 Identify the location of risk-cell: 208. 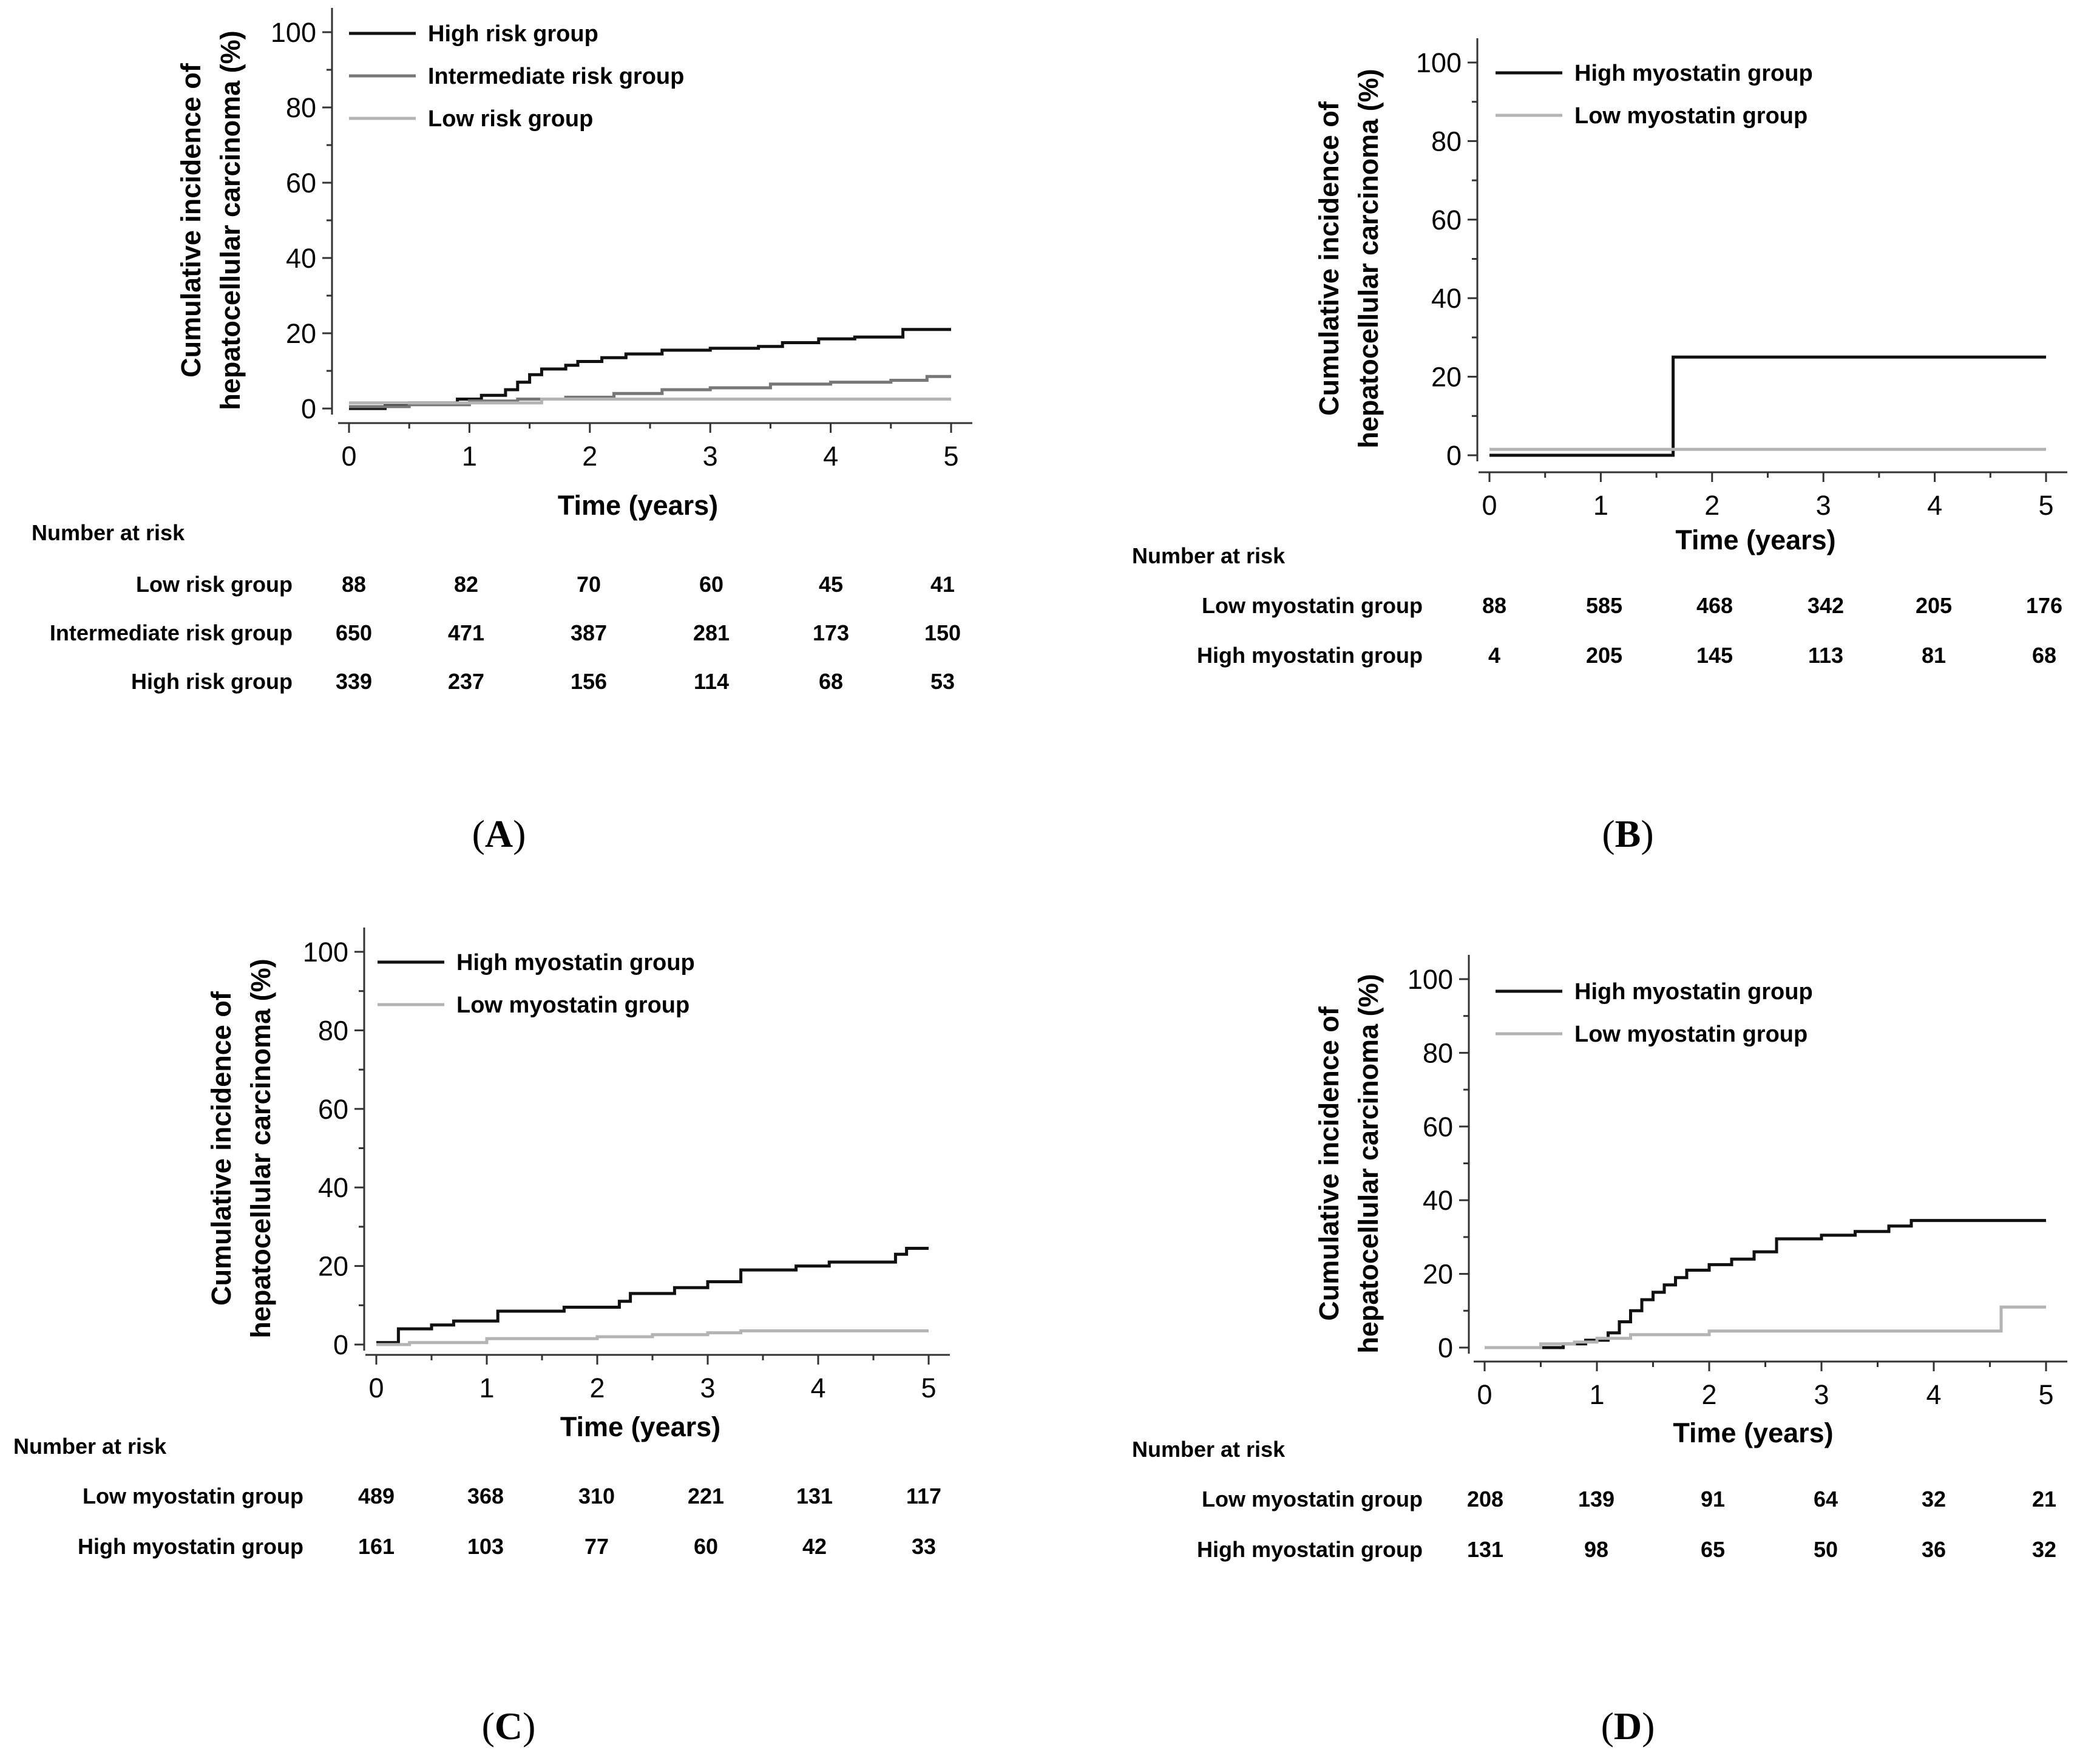
(1485, 1499).